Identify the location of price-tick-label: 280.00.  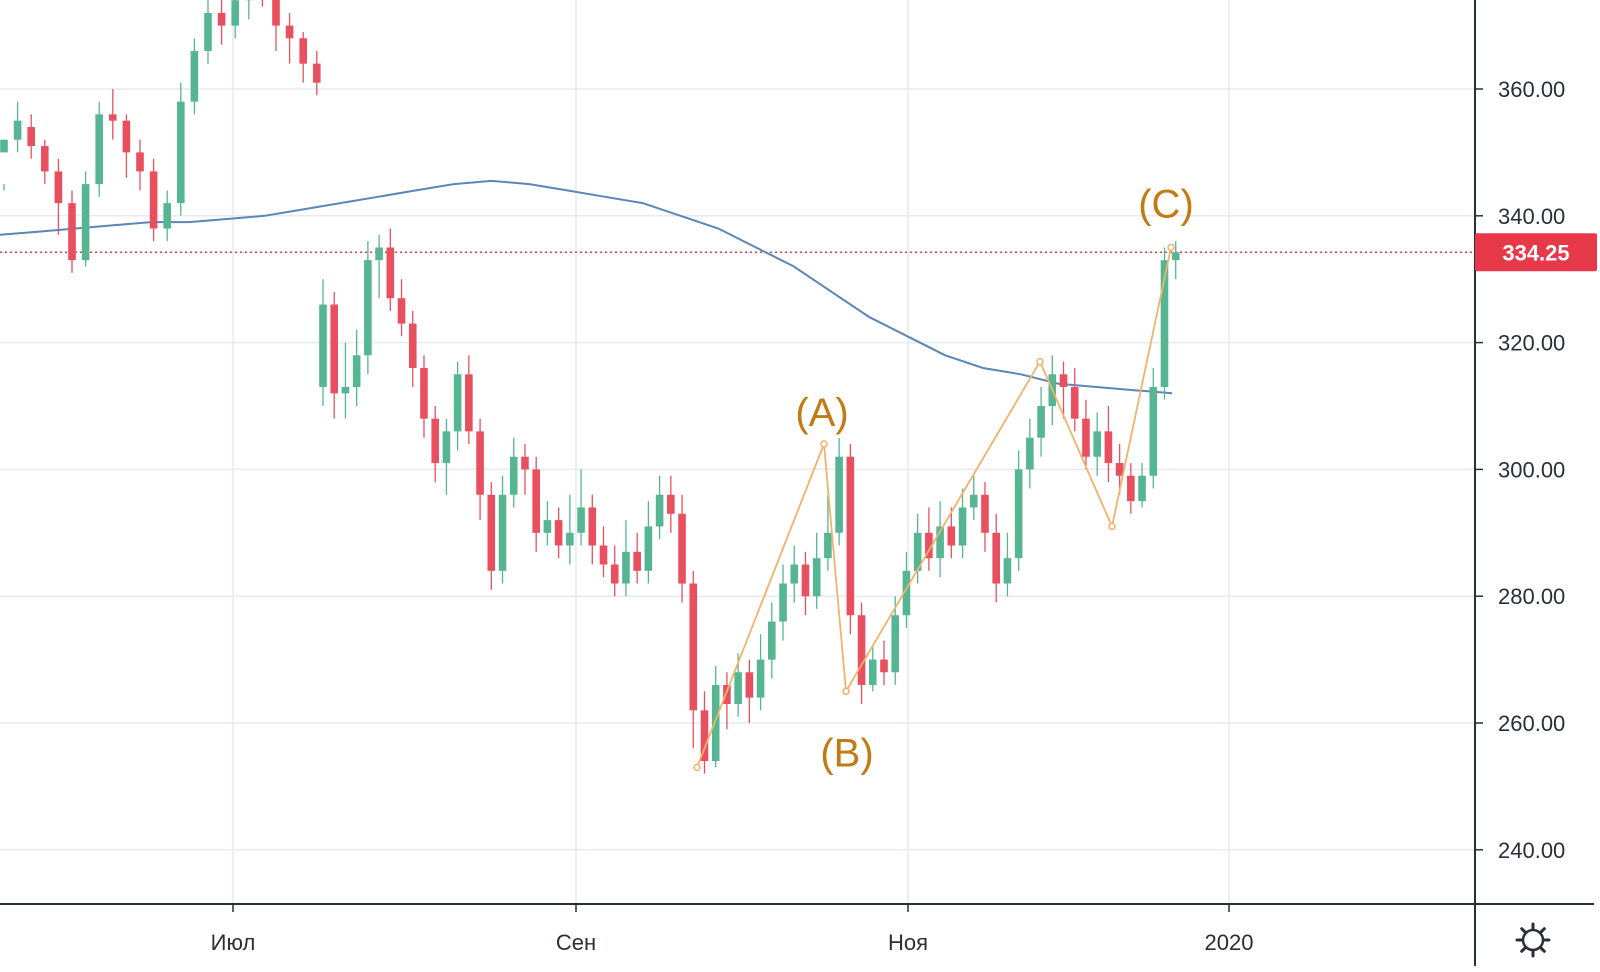
(1531, 596).